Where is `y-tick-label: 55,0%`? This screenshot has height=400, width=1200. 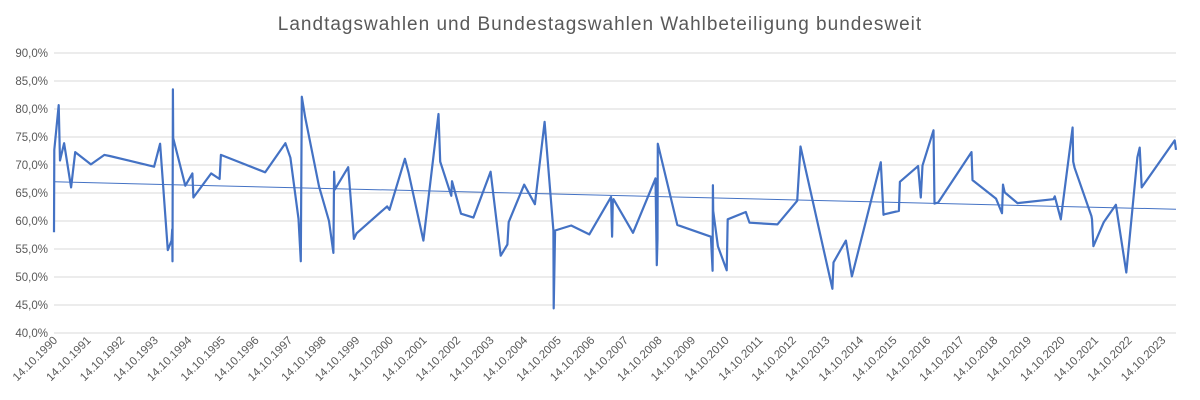 y-tick-label: 55,0% is located at coordinates (31, 250).